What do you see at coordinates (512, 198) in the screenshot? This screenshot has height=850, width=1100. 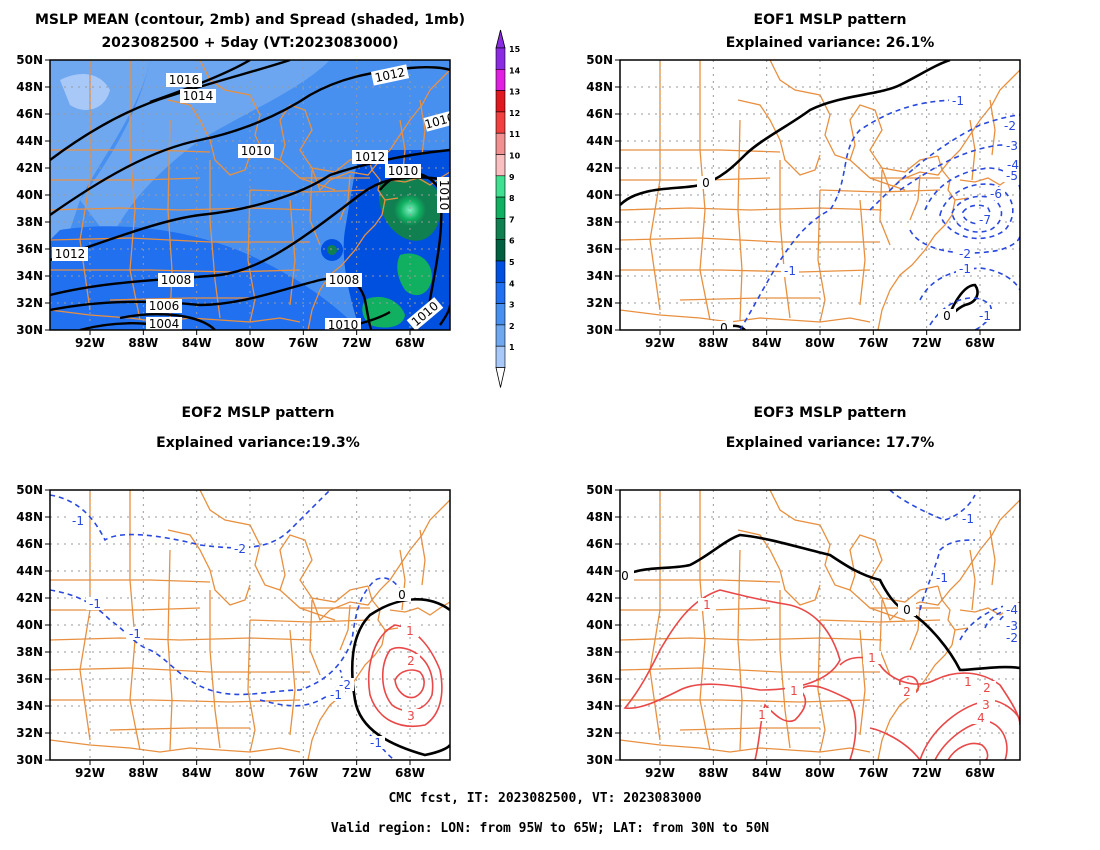 I see `colorbar-label: 8` at bounding box center [512, 198].